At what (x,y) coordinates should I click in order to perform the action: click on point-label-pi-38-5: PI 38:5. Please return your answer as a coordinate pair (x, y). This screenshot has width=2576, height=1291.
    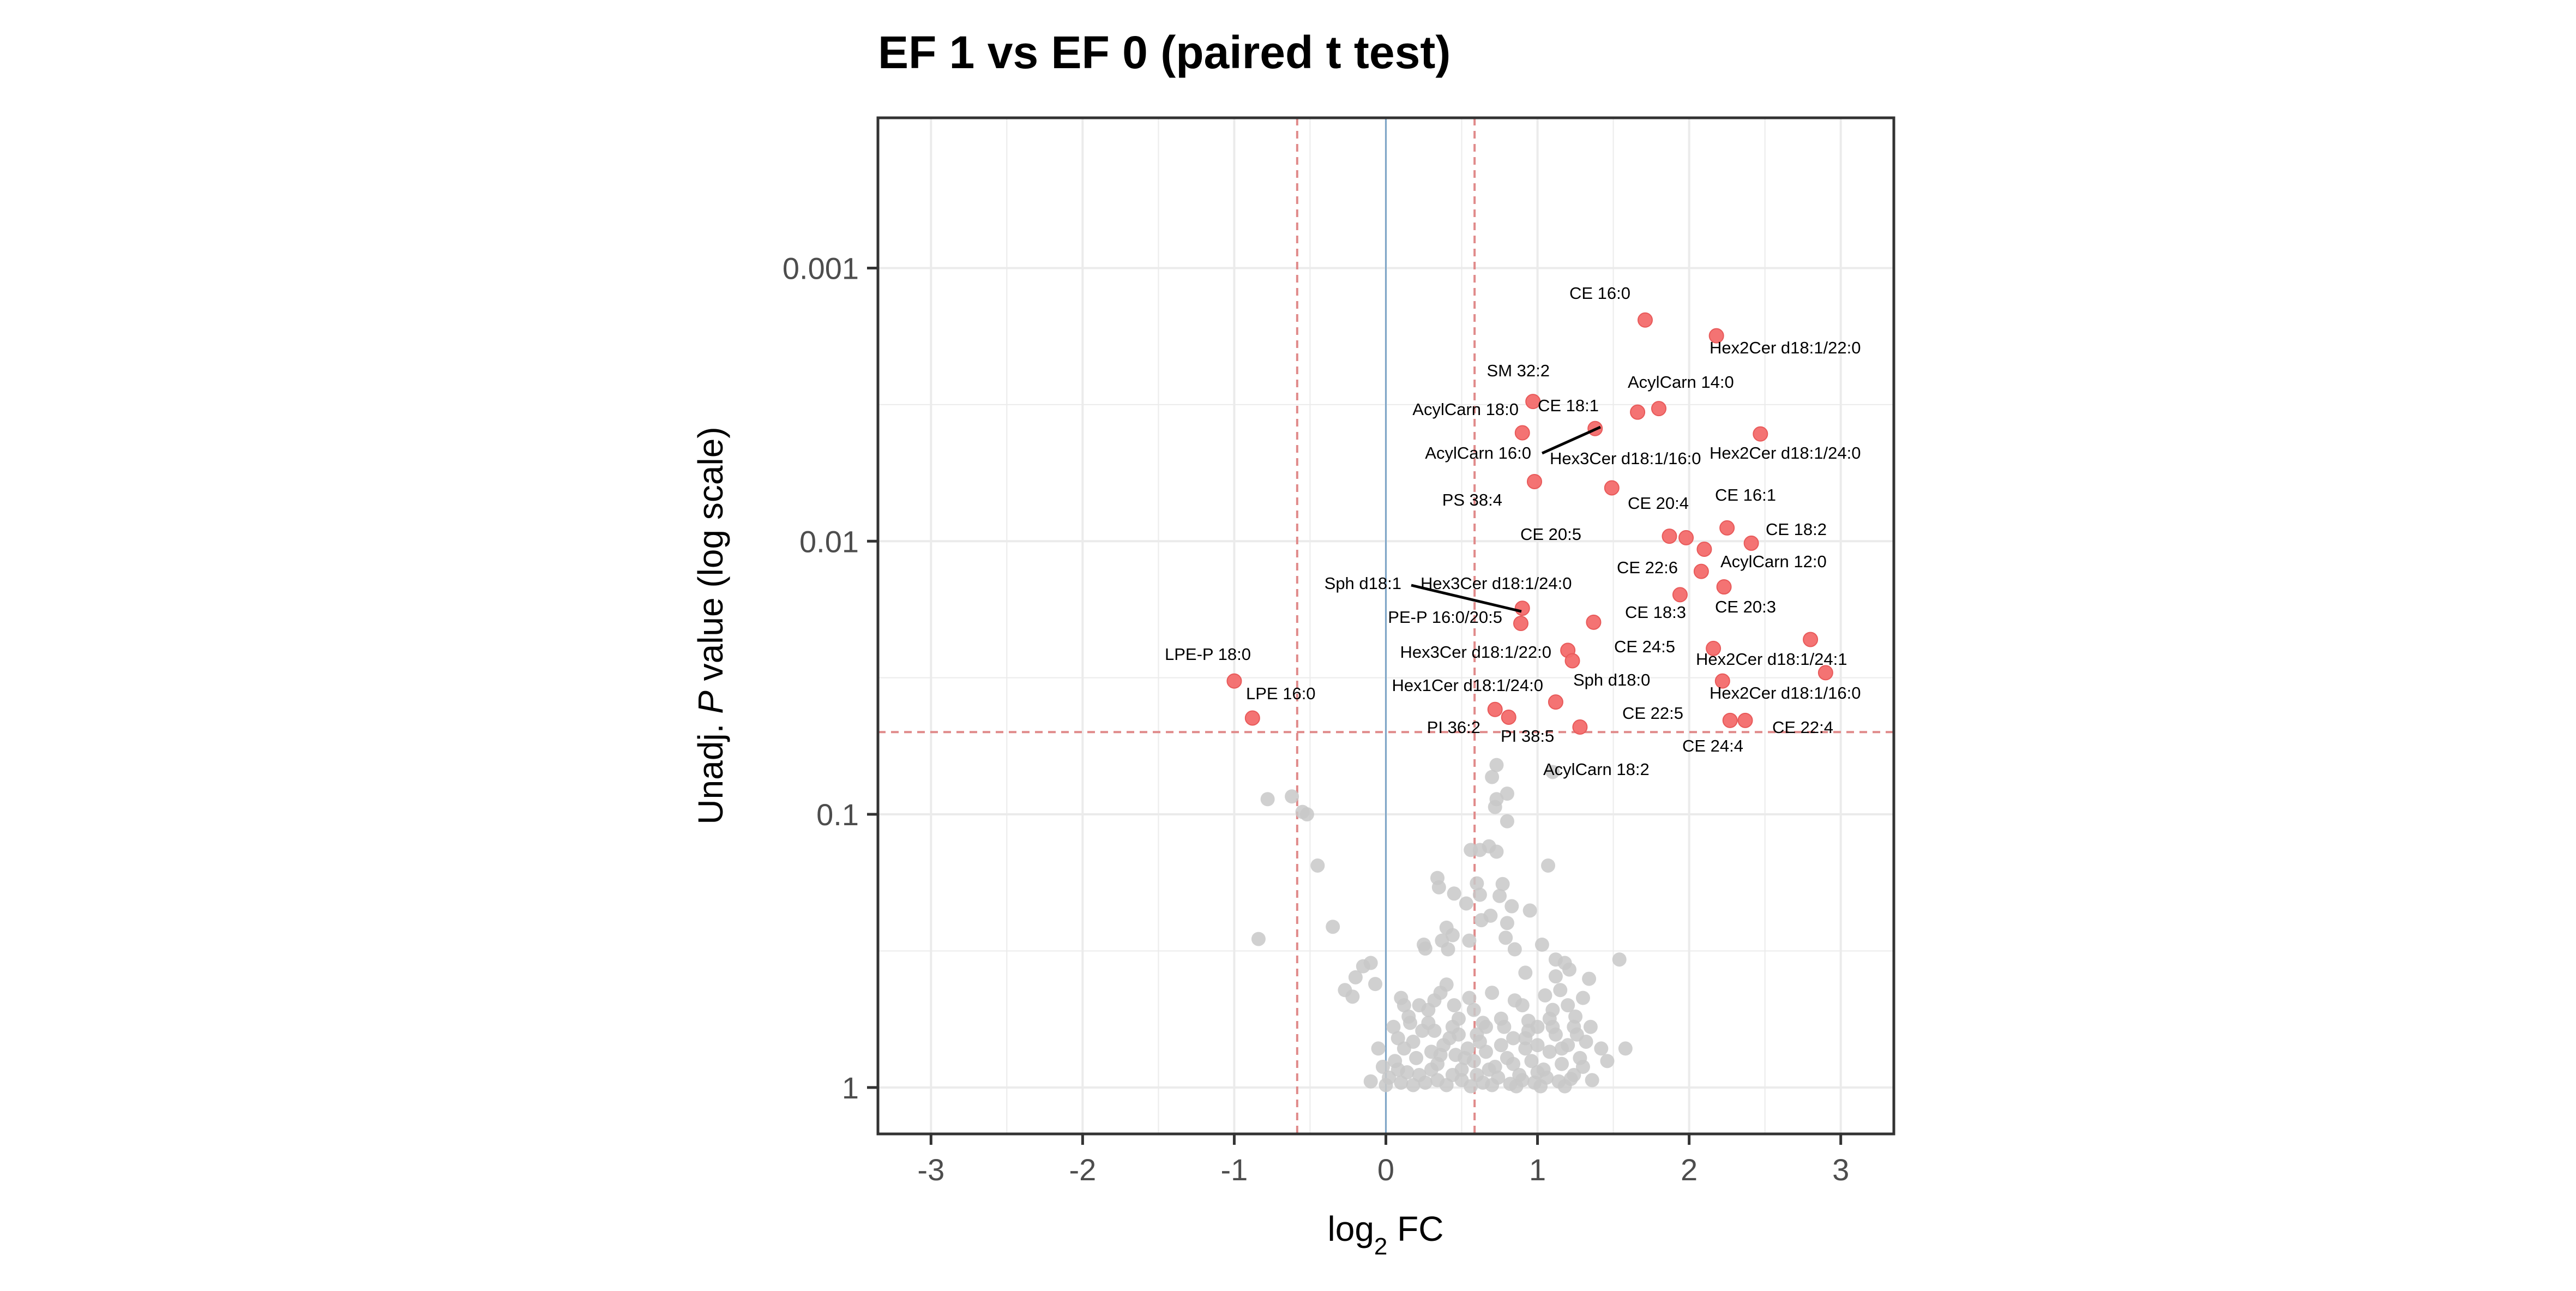
    Looking at the image, I should click on (1527, 736).